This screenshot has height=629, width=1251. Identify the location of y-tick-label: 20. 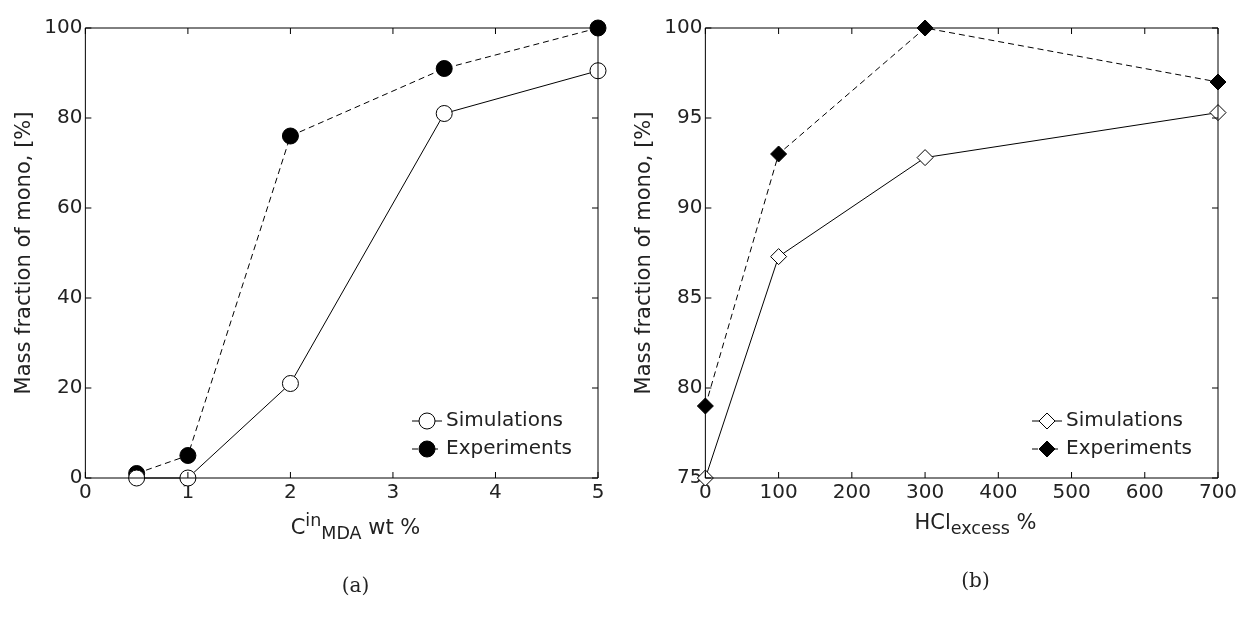
(69, 386).